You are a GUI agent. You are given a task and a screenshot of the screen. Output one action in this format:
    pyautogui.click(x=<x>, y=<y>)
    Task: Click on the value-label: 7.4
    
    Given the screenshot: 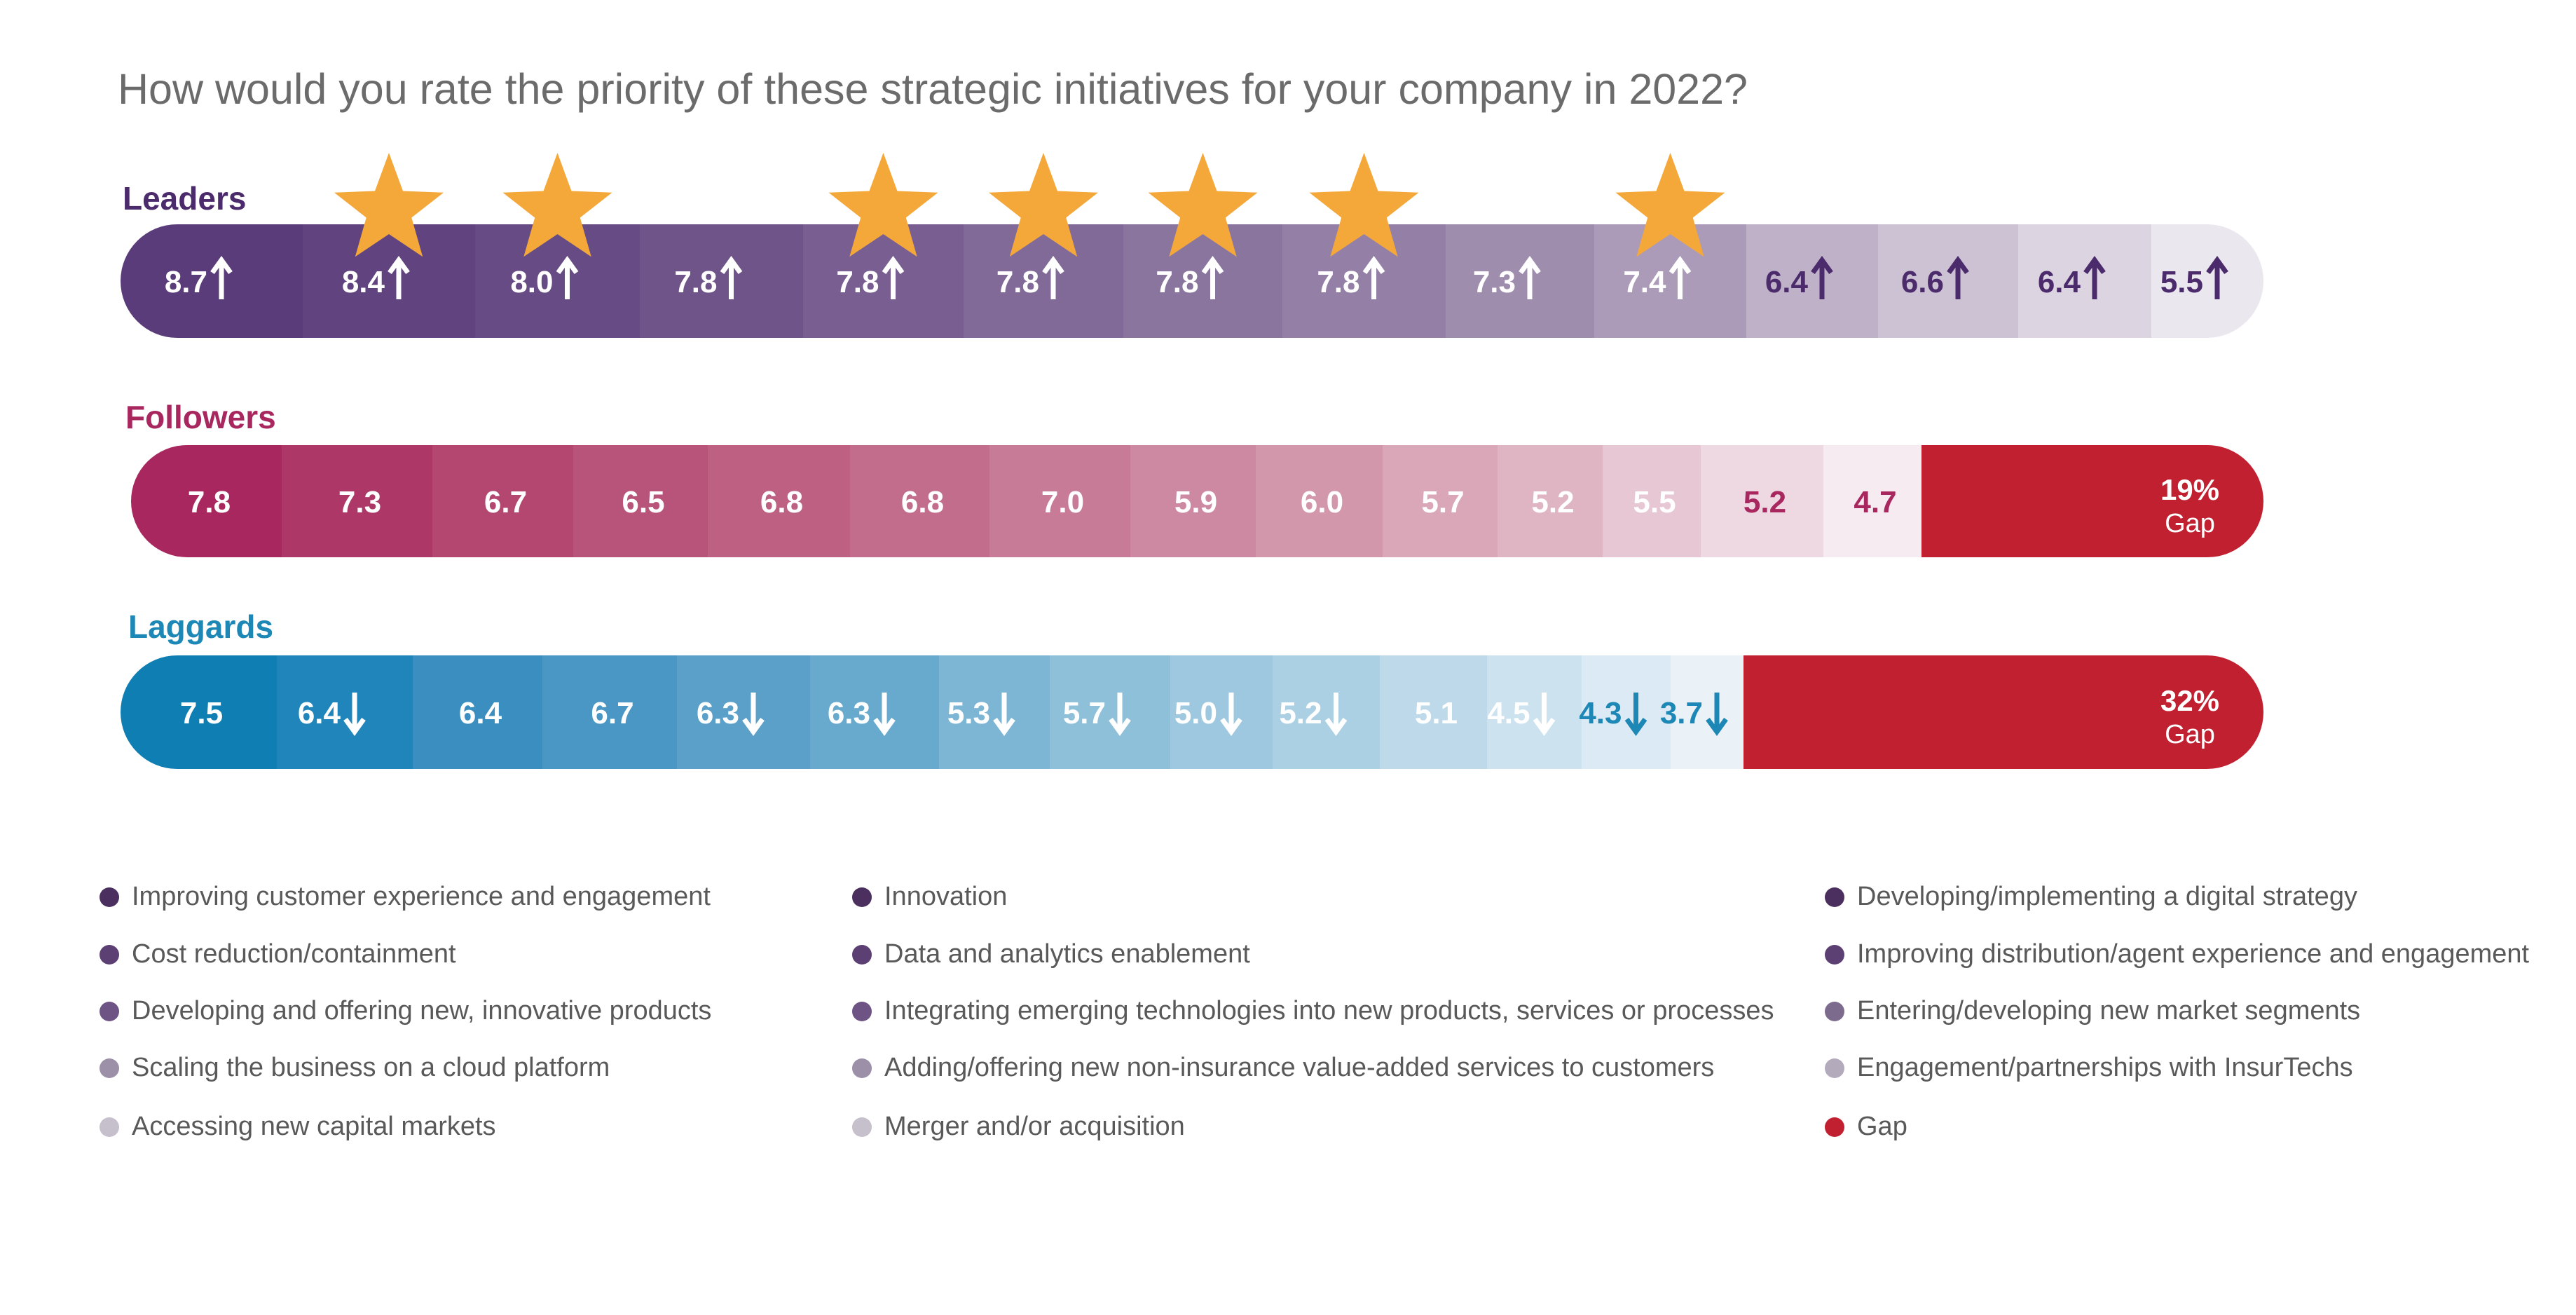 What is the action you would take?
    pyautogui.click(x=1645, y=282)
    